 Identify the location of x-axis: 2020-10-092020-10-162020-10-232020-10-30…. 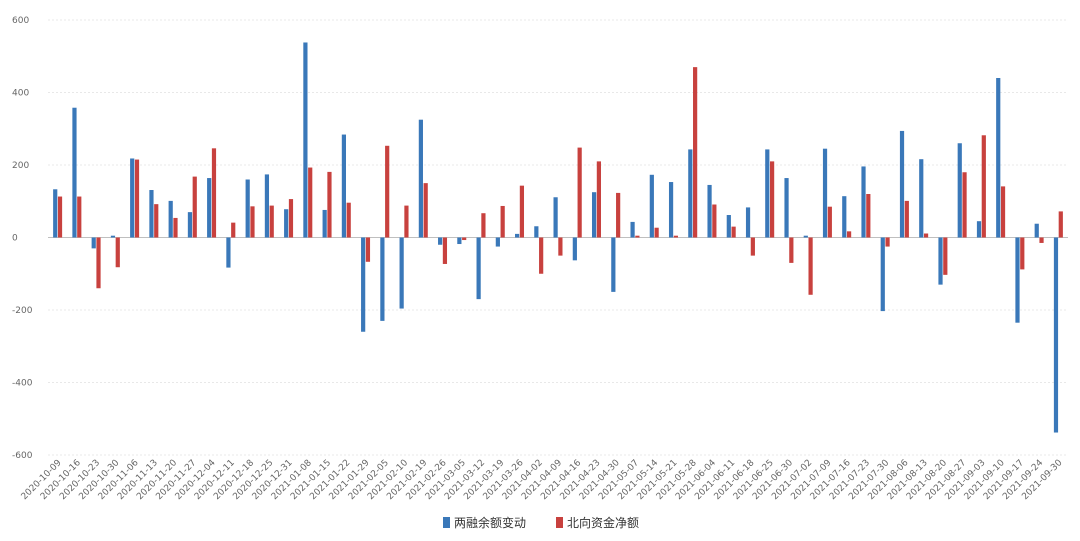
(542, 480).